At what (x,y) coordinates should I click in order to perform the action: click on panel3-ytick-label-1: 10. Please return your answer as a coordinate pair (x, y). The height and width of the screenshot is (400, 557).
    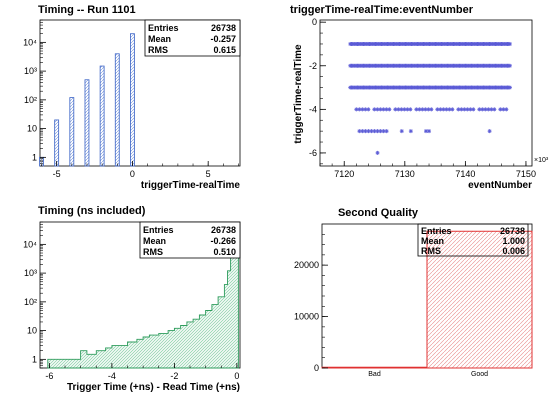
    Looking at the image, I should click on (32, 331).